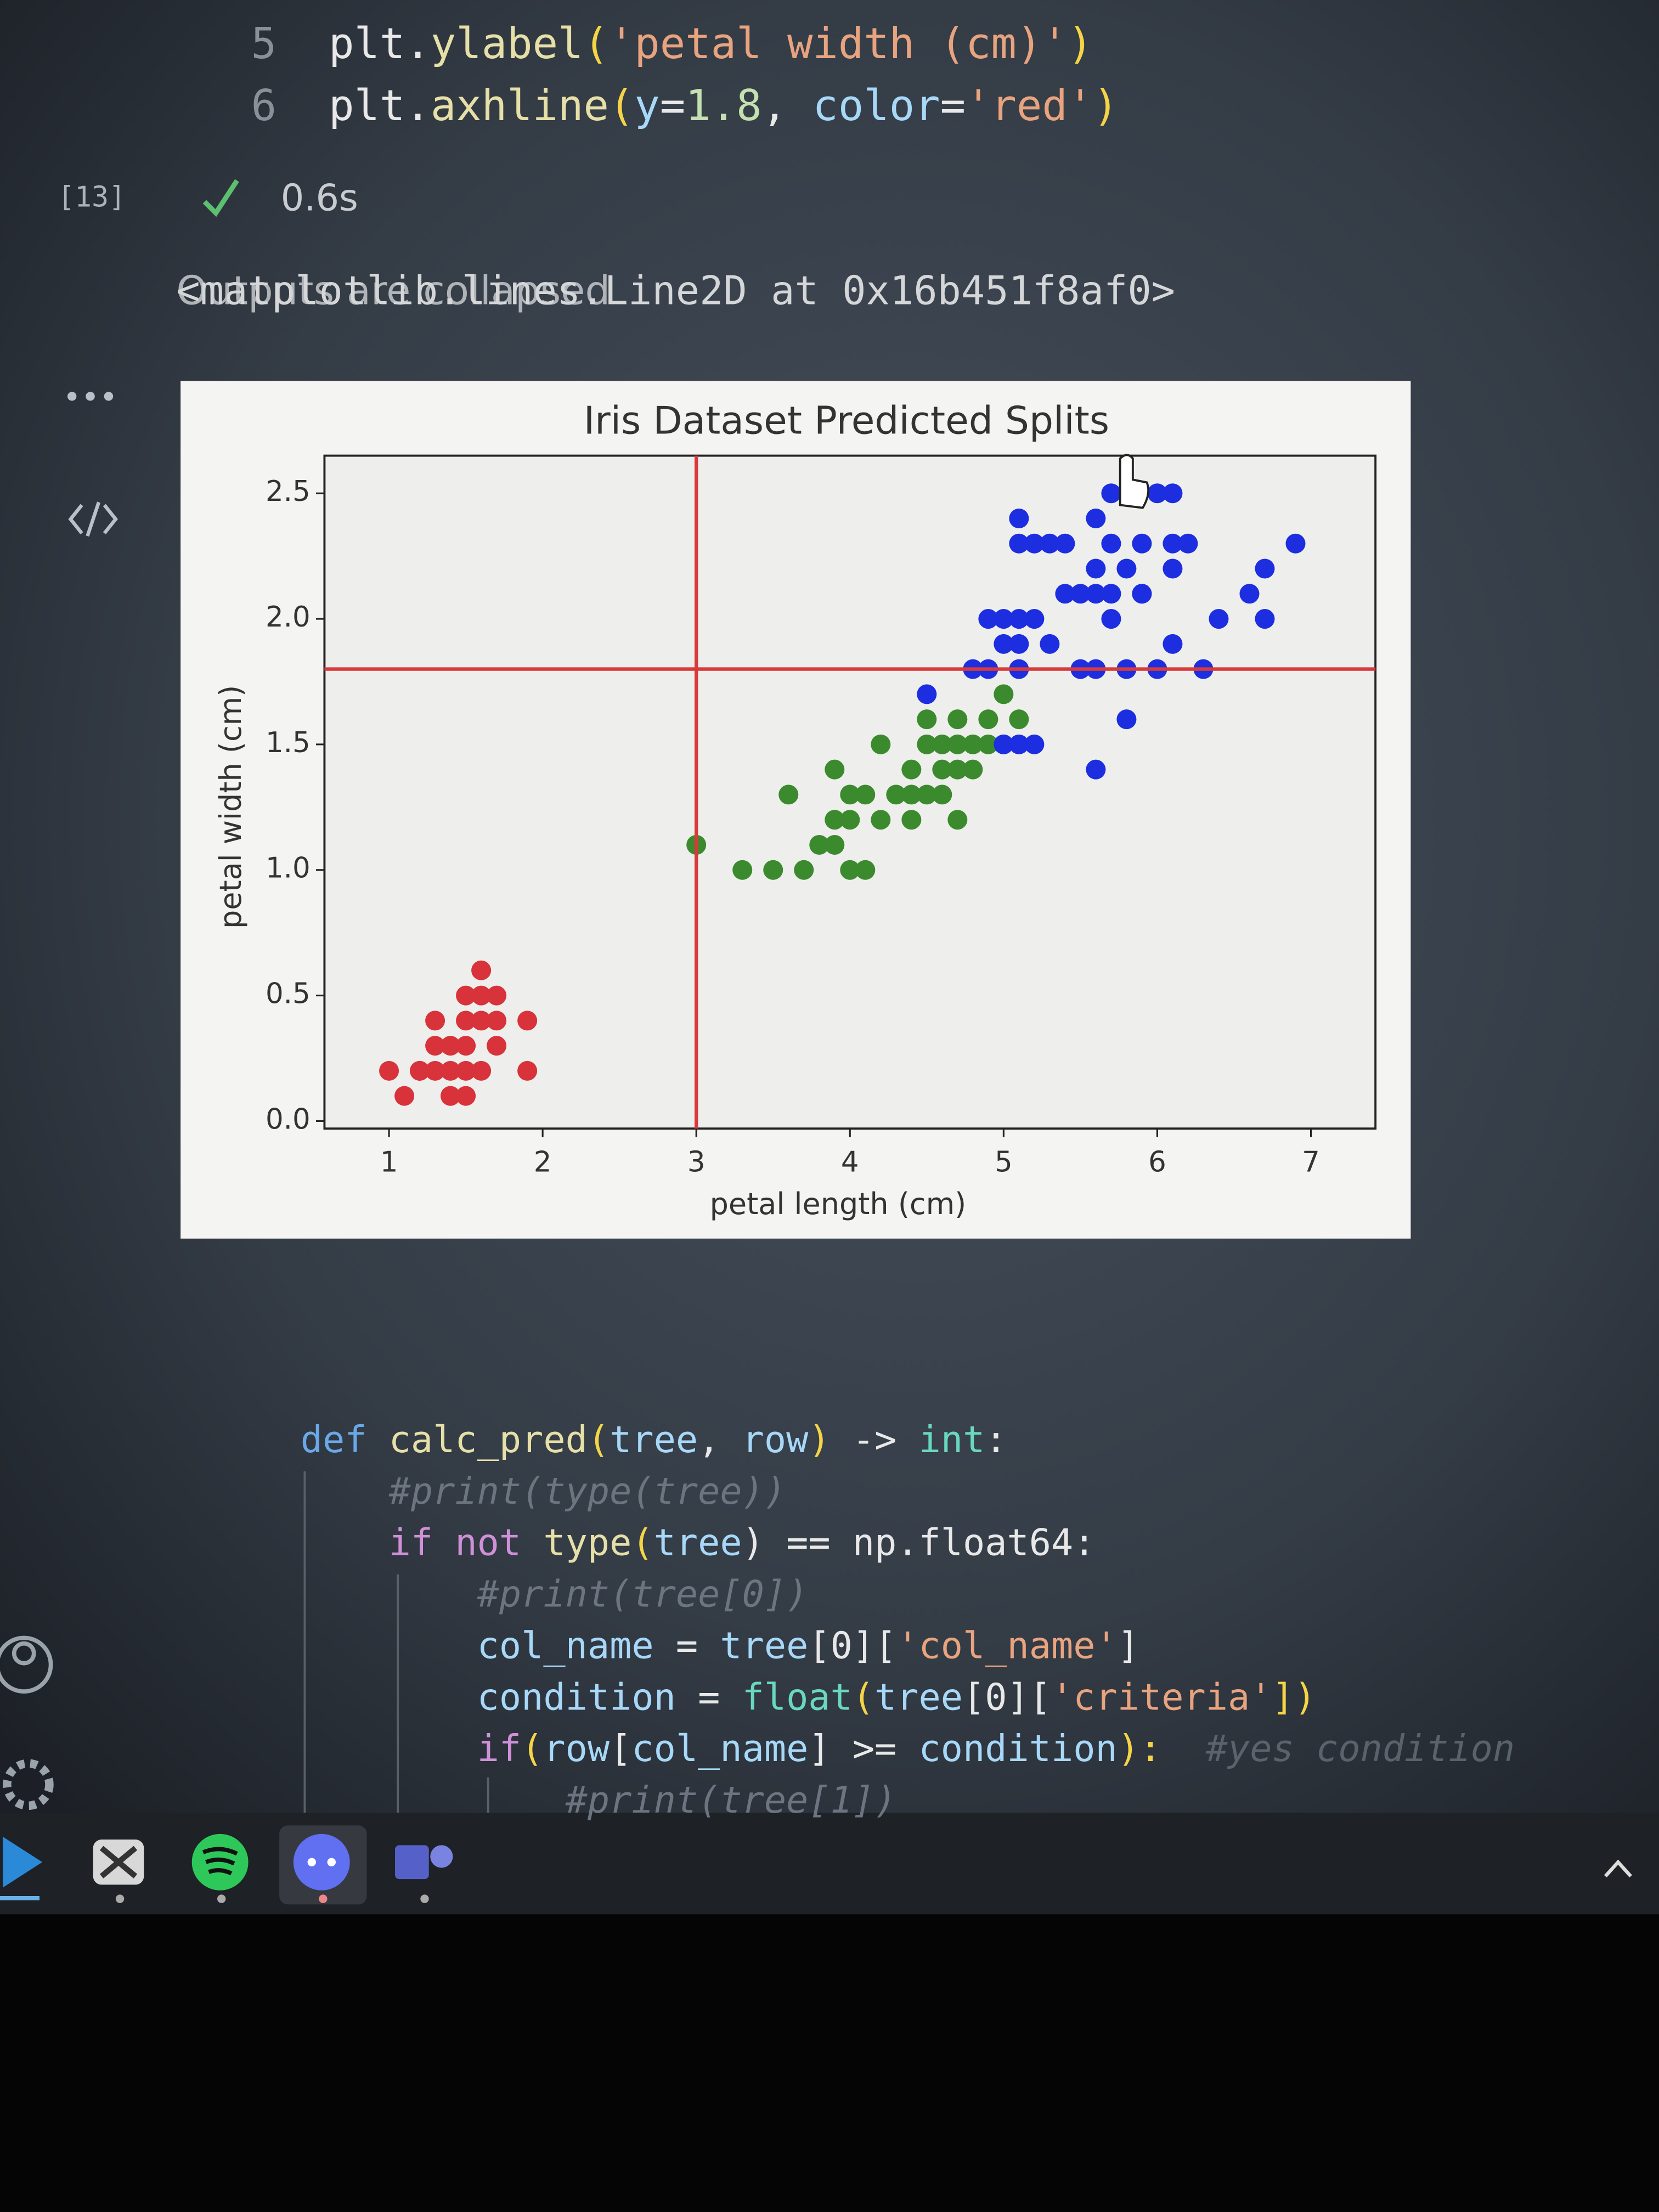  I want to click on discord-icon, so click(321, 1862).